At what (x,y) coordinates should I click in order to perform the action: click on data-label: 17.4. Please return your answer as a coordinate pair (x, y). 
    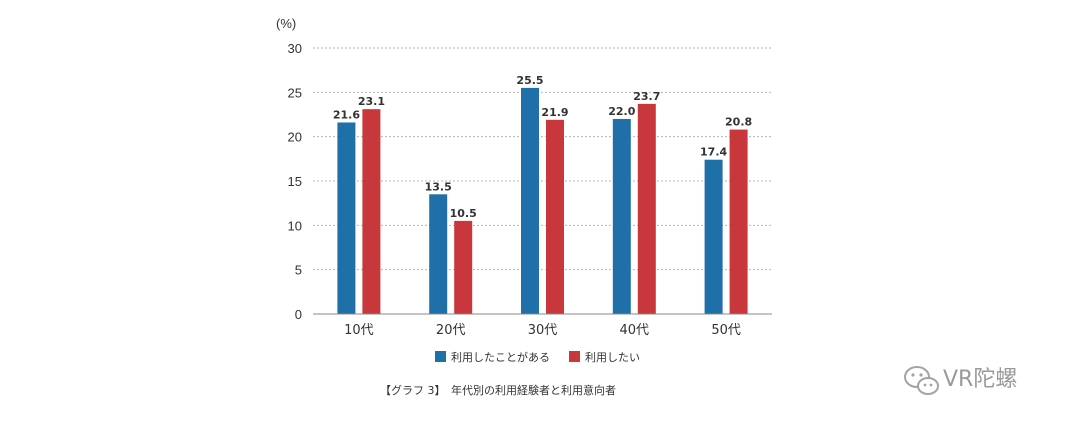
    Looking at the image, I should click on (713, 152).